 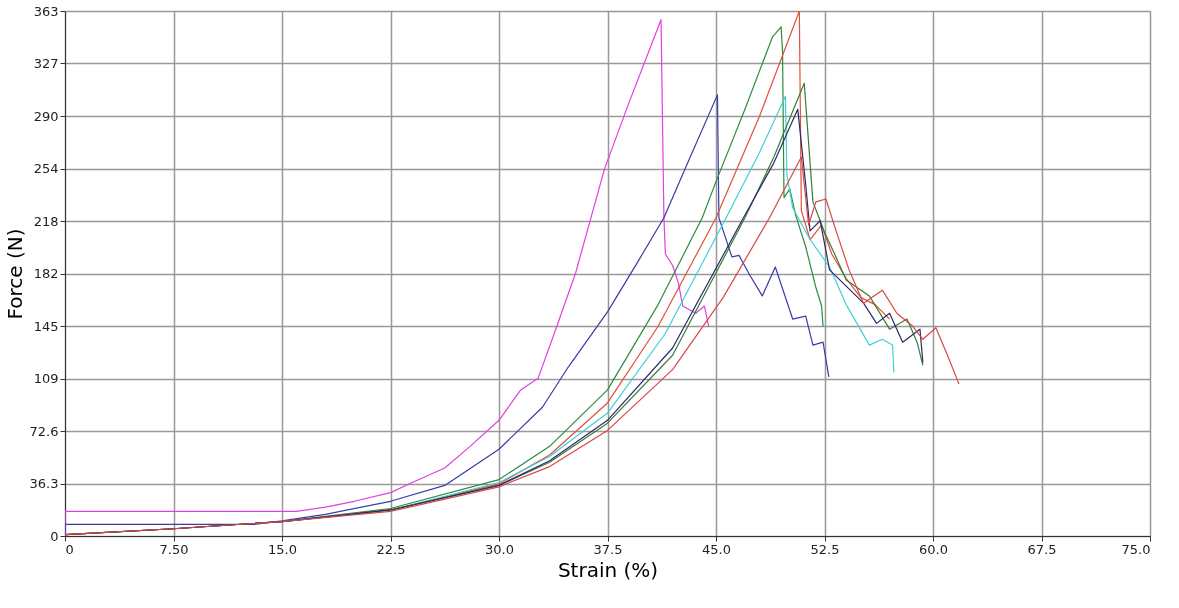 I want to click on x-tick-label: 30.0, so click(x=499, y=549).